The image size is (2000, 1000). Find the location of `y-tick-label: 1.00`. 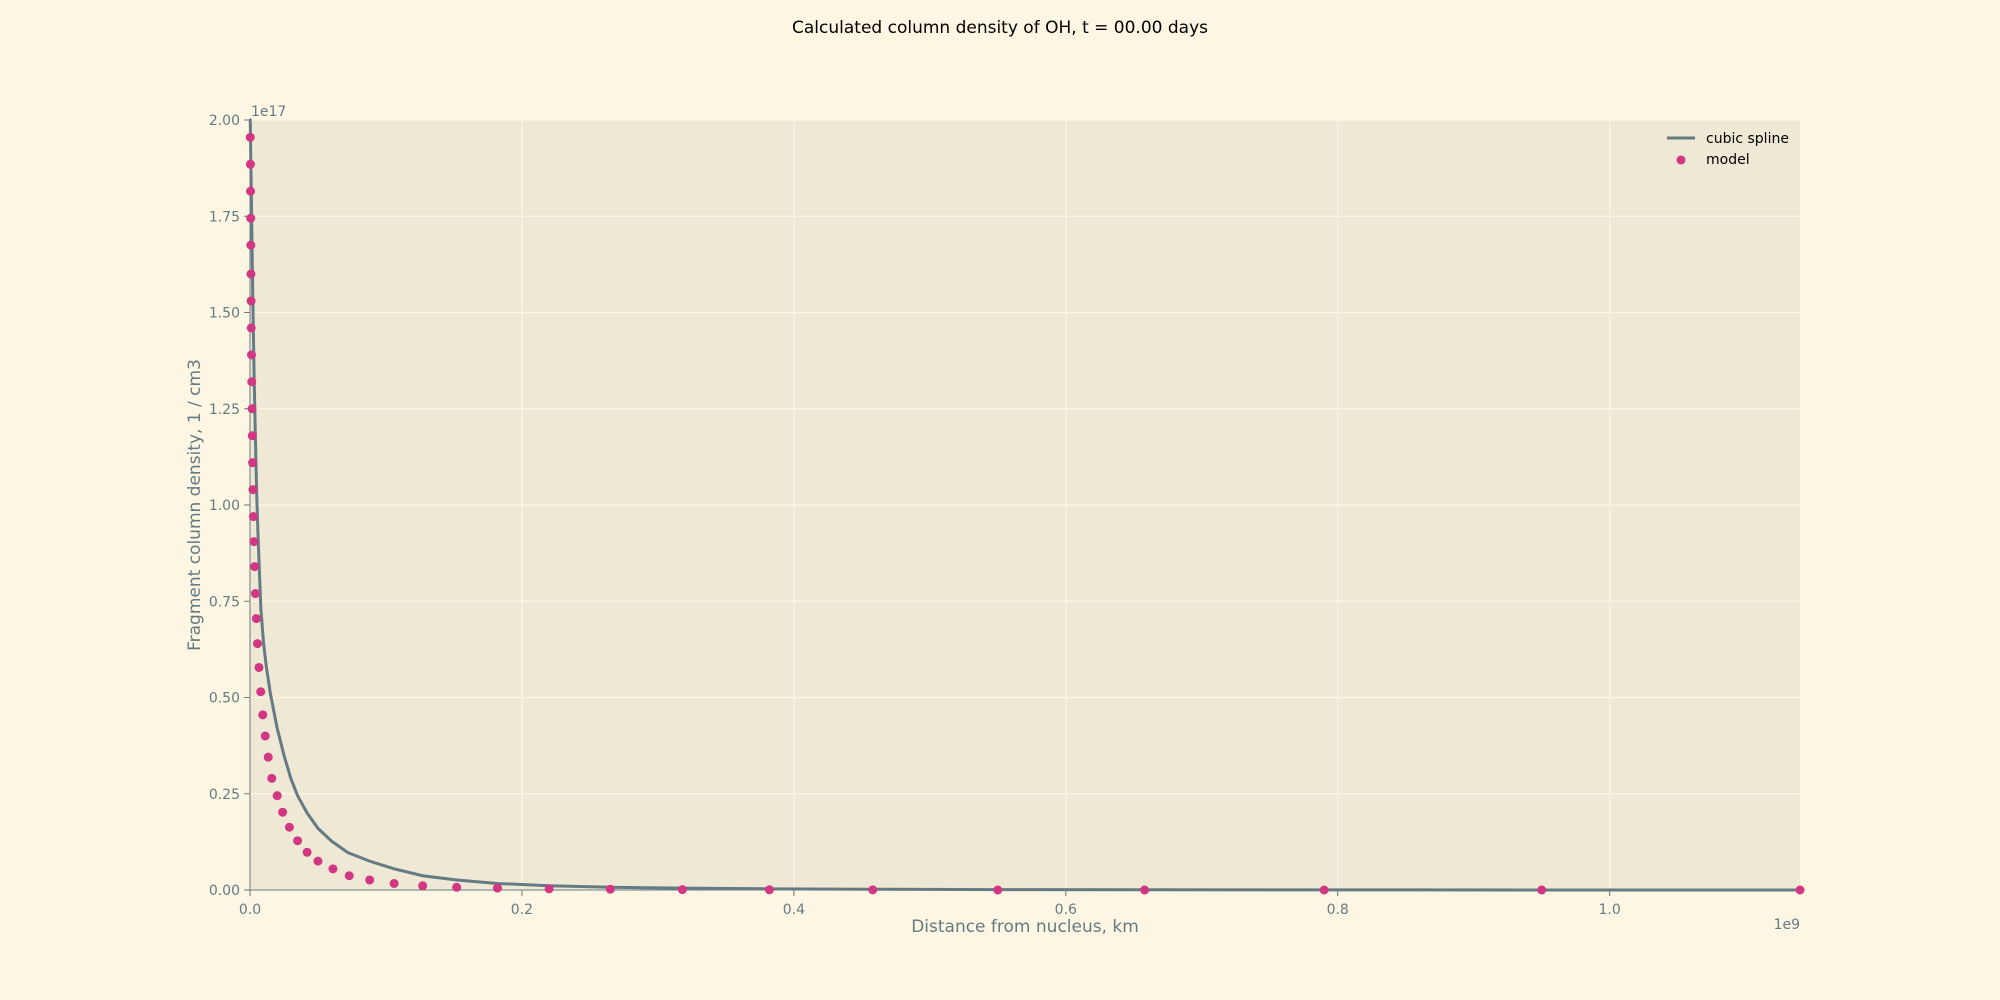

y-tick-label: 1.00 is located at coordinates (224, 506).